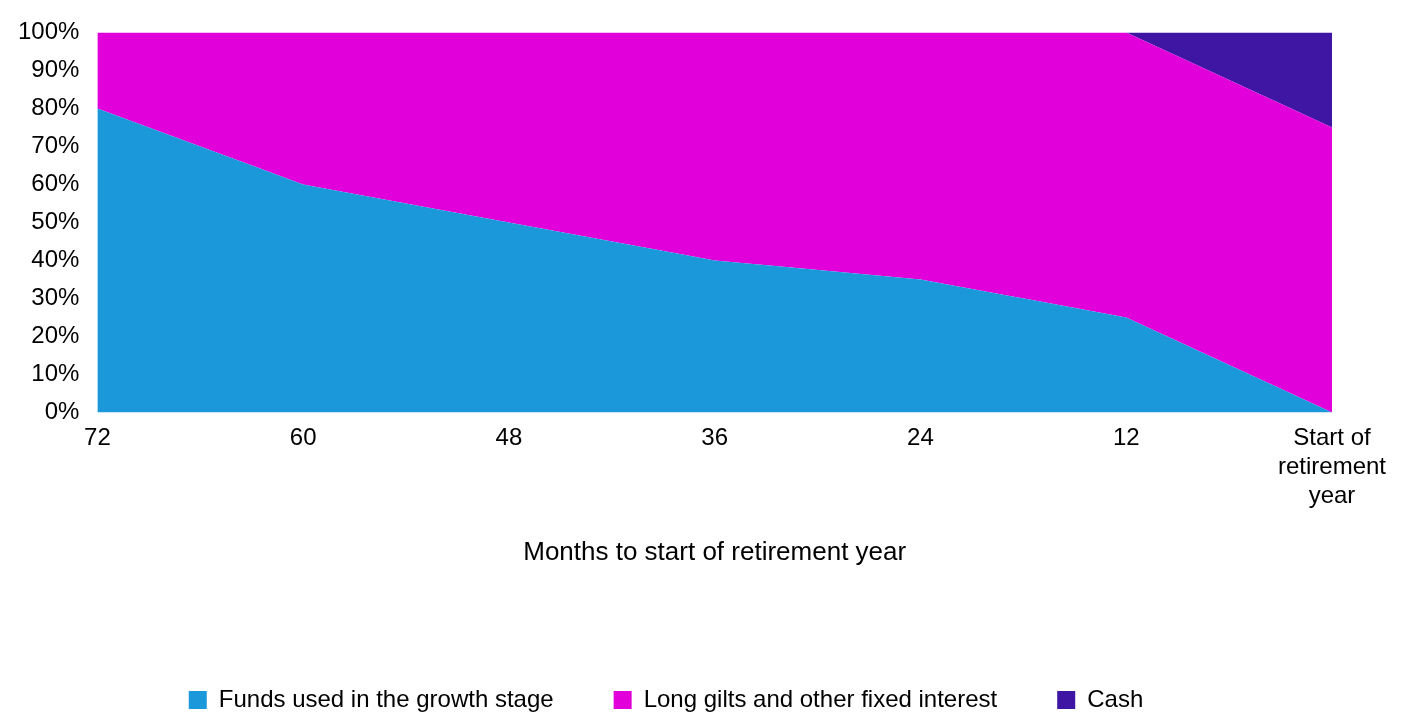 The width and height of the screenshot is (1402, 722). Describe the element at coordinates (55, 221) in the screenshot. I see `y-tick-label: 50%` at that location.